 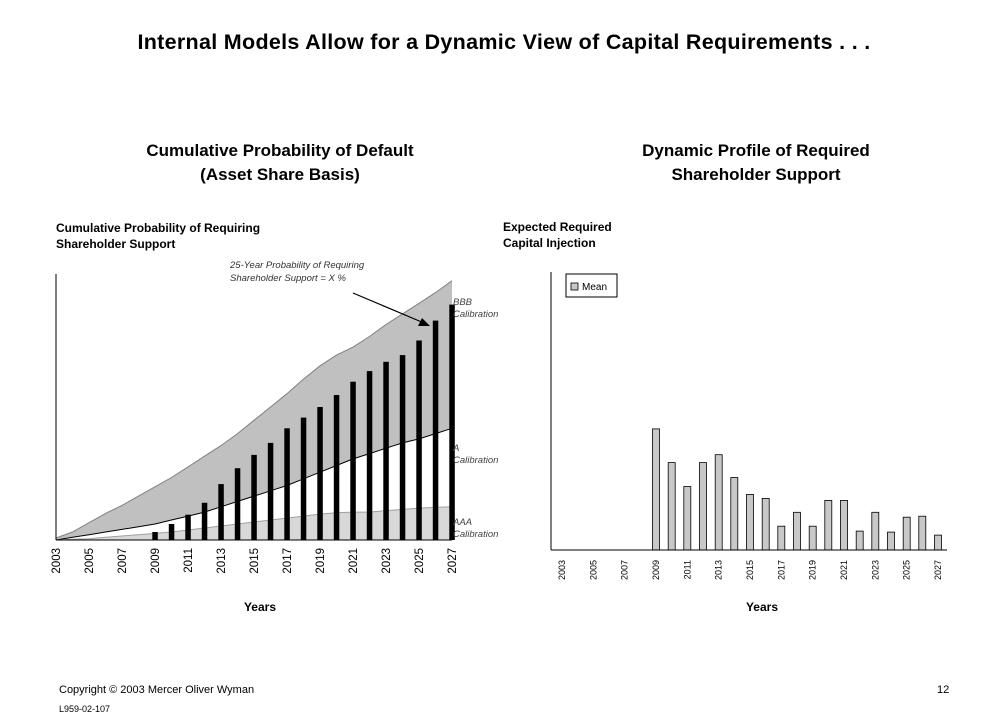 I want to click on series-label: A, so click(x=455, y=448).